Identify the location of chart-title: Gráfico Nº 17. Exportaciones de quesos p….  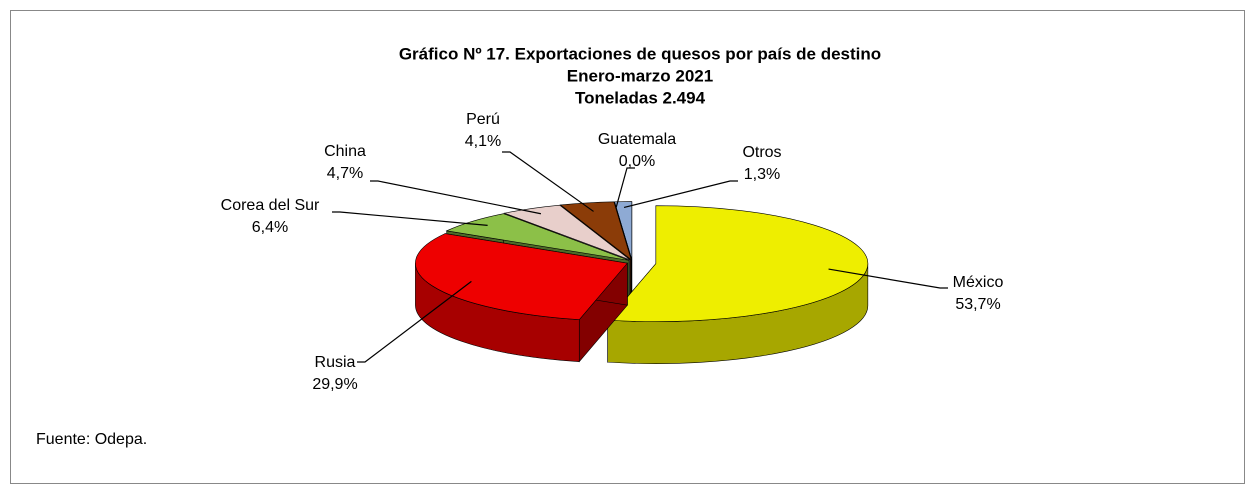
(640, 53).